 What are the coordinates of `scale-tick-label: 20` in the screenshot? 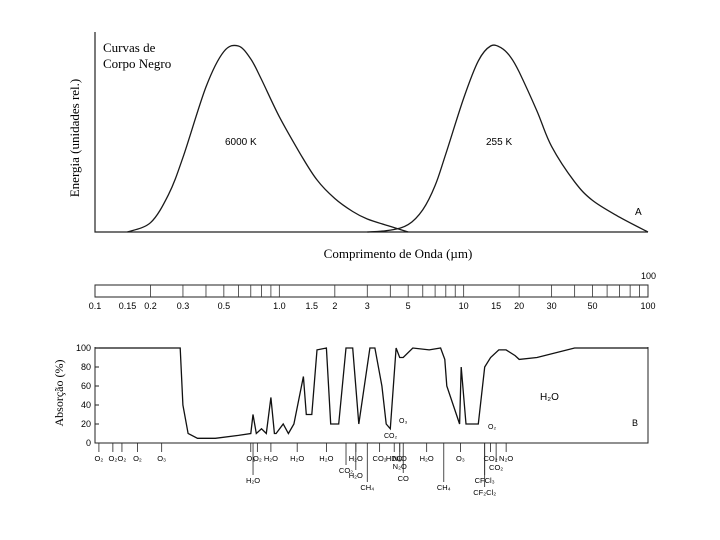 It's located at (519, 306).